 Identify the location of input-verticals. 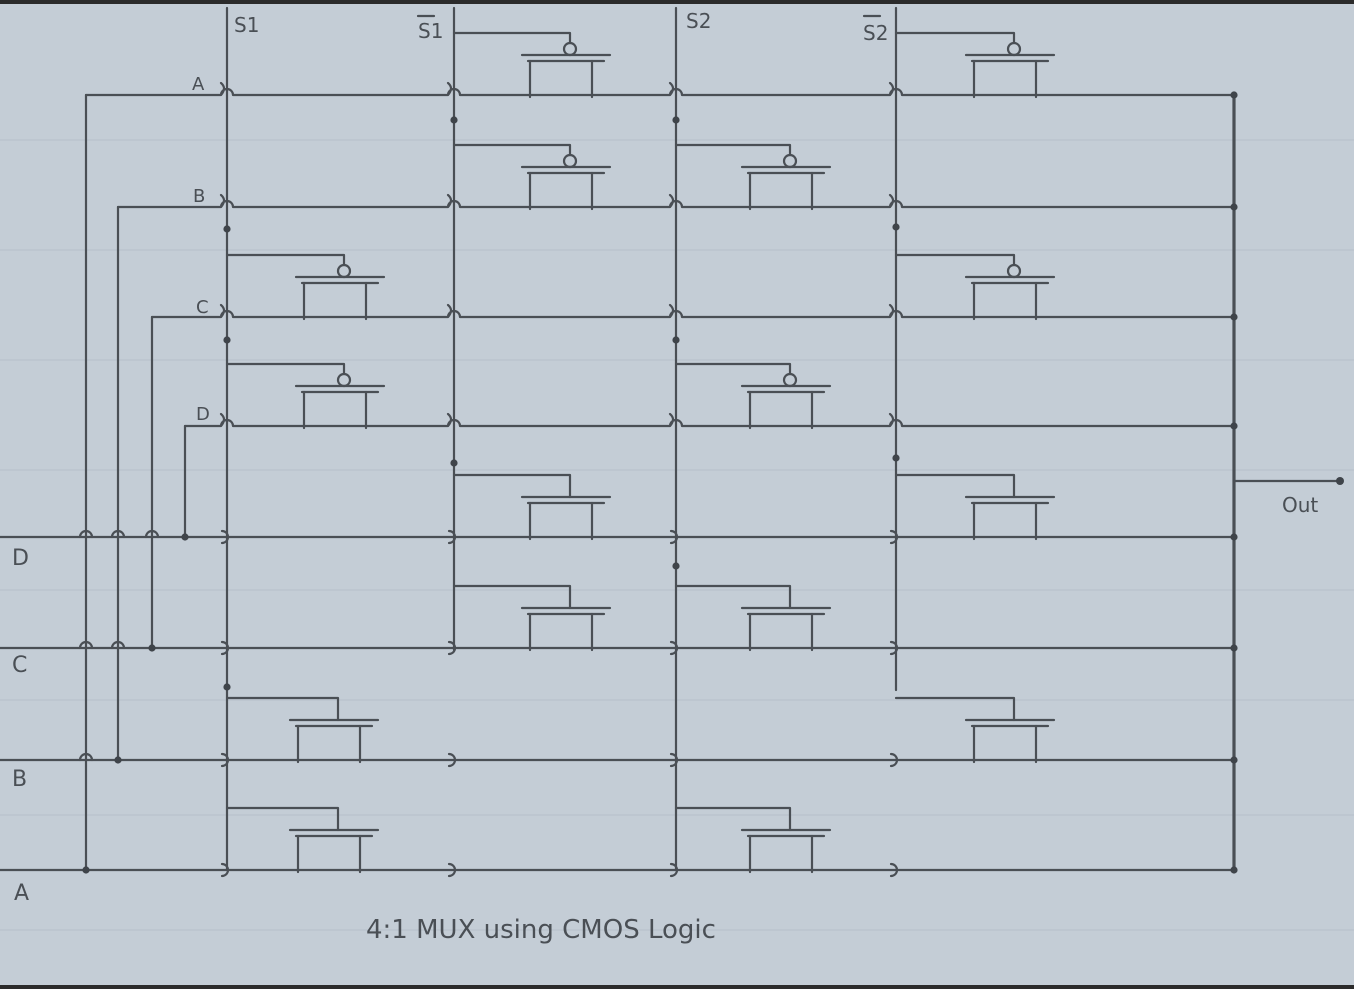
(135, 482).